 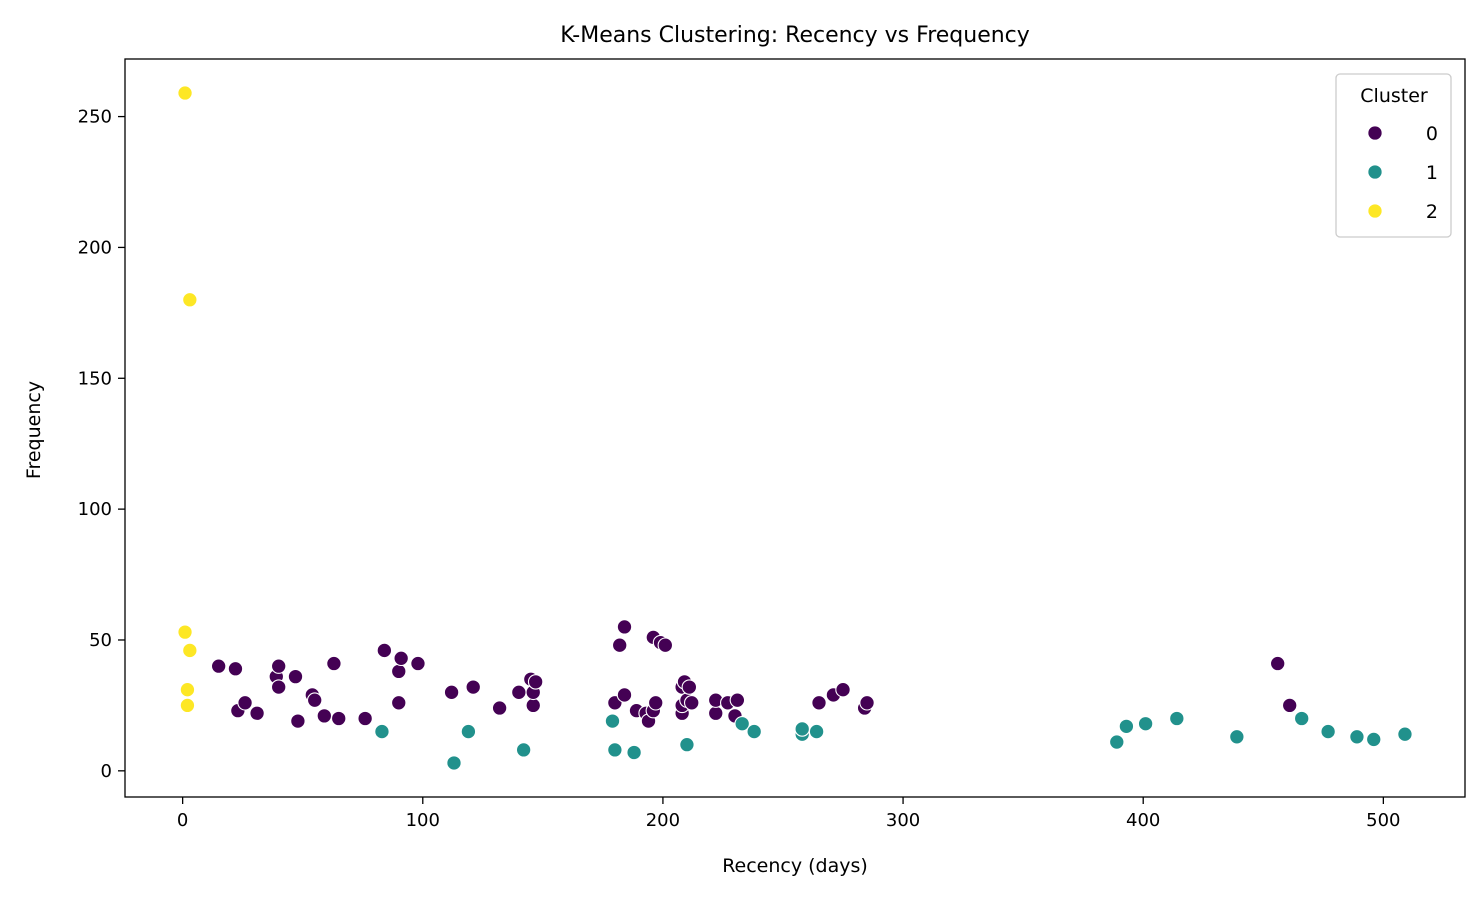 I want to click on x-tick-label: 200, so click(x=663, y=820).